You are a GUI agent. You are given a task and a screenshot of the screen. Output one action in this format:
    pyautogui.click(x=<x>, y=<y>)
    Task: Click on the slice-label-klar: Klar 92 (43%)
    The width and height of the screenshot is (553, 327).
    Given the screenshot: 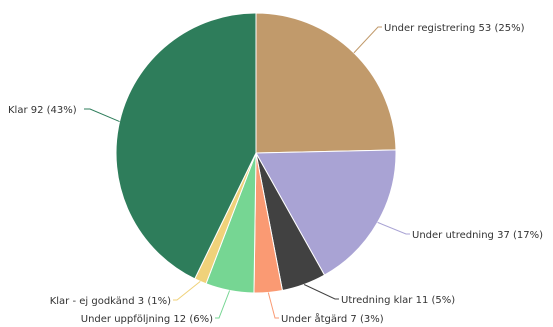 What is the action you would take?
    pyautogui.click(x=42, y=110)
    